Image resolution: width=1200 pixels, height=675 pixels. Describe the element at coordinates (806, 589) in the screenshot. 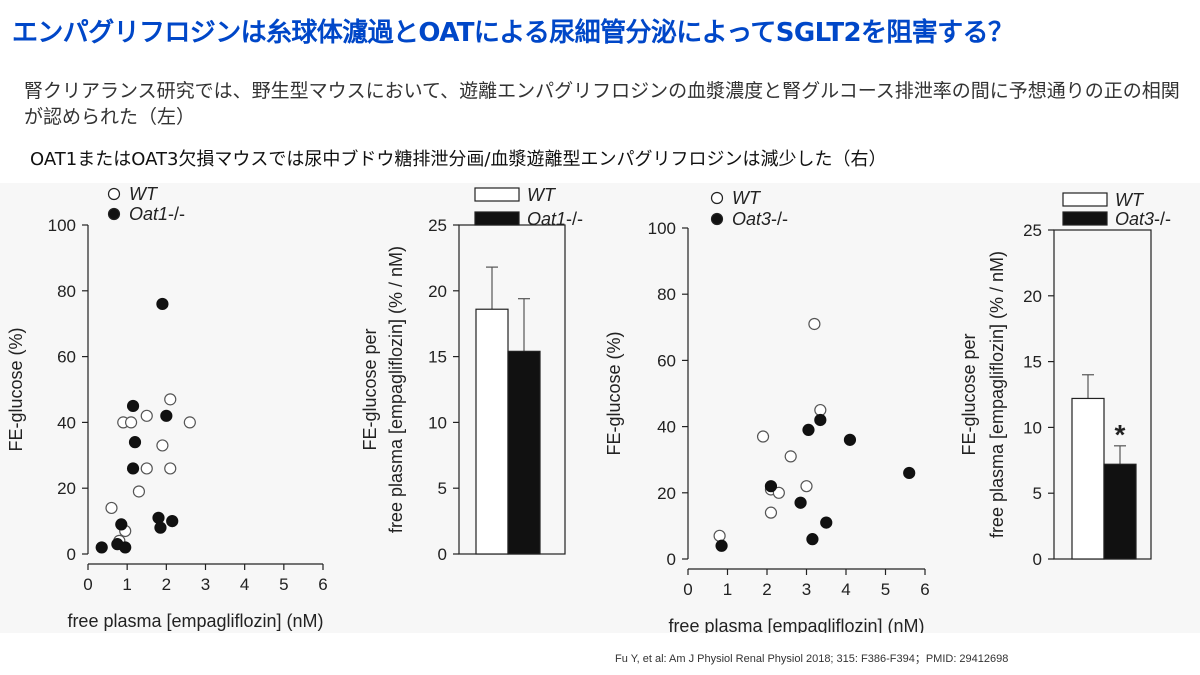

I see `x-tick-label: 3` at that location.